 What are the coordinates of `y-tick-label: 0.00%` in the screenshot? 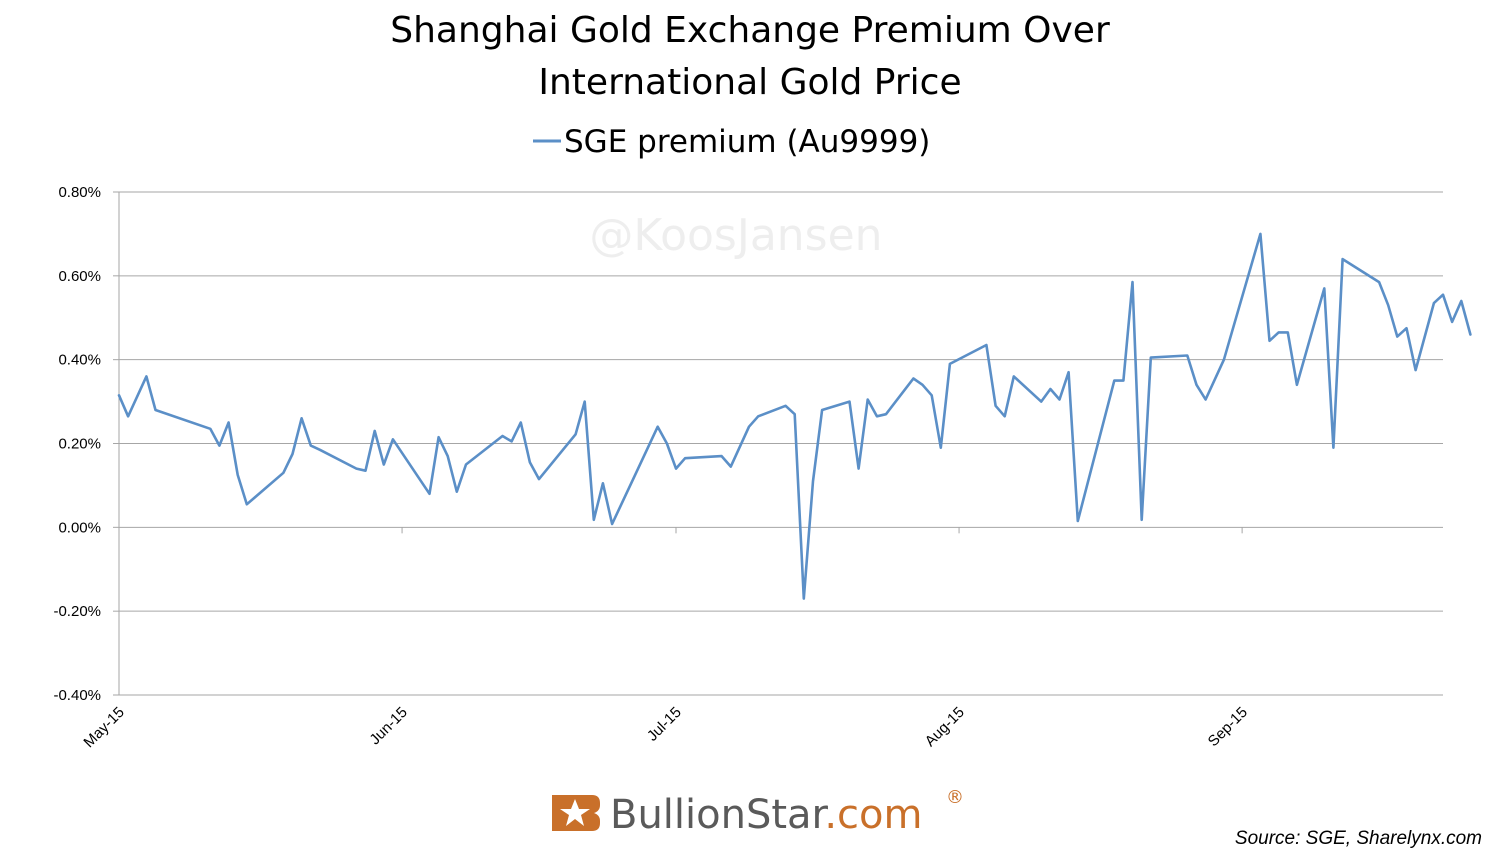 It's located at (79, 527).